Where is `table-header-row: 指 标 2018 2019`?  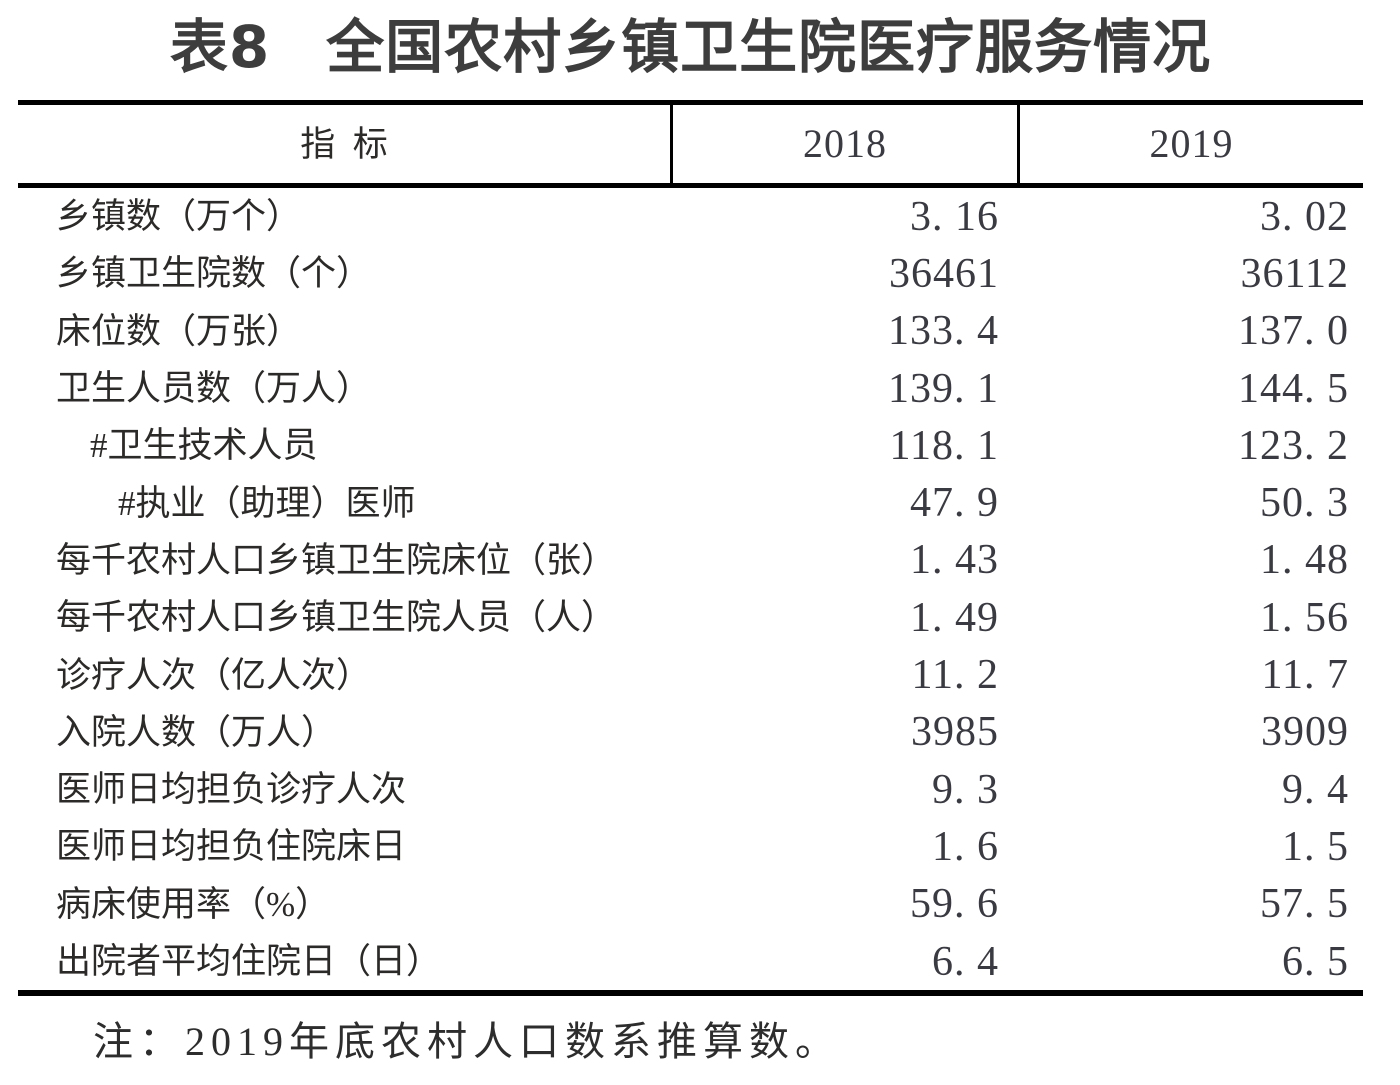
table-header-row: 指 标 2018 2019 is located at coordinates (690, 146).